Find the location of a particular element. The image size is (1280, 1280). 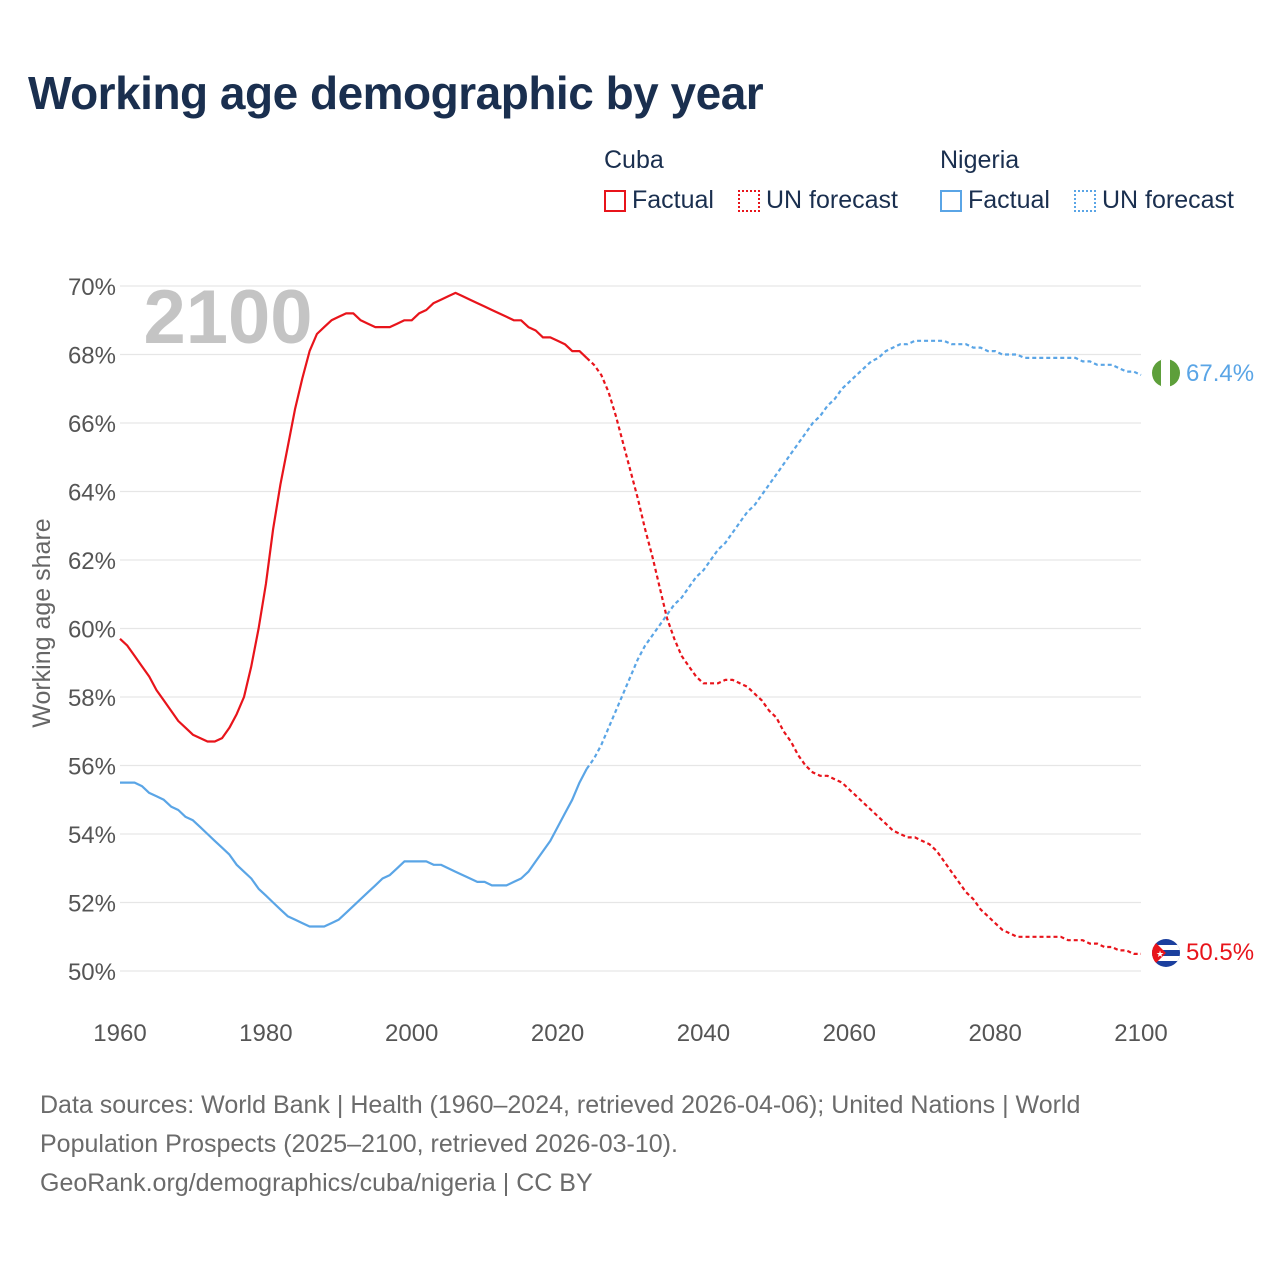

x-axis-ticks: 1960 1980 2000 2020 2040 2060 2080 2100 is located at coordinates (630, 1033).